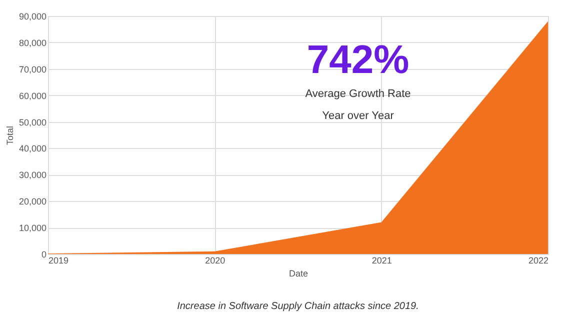  I want to click on annotation: Year over Year, so click(358, 116).